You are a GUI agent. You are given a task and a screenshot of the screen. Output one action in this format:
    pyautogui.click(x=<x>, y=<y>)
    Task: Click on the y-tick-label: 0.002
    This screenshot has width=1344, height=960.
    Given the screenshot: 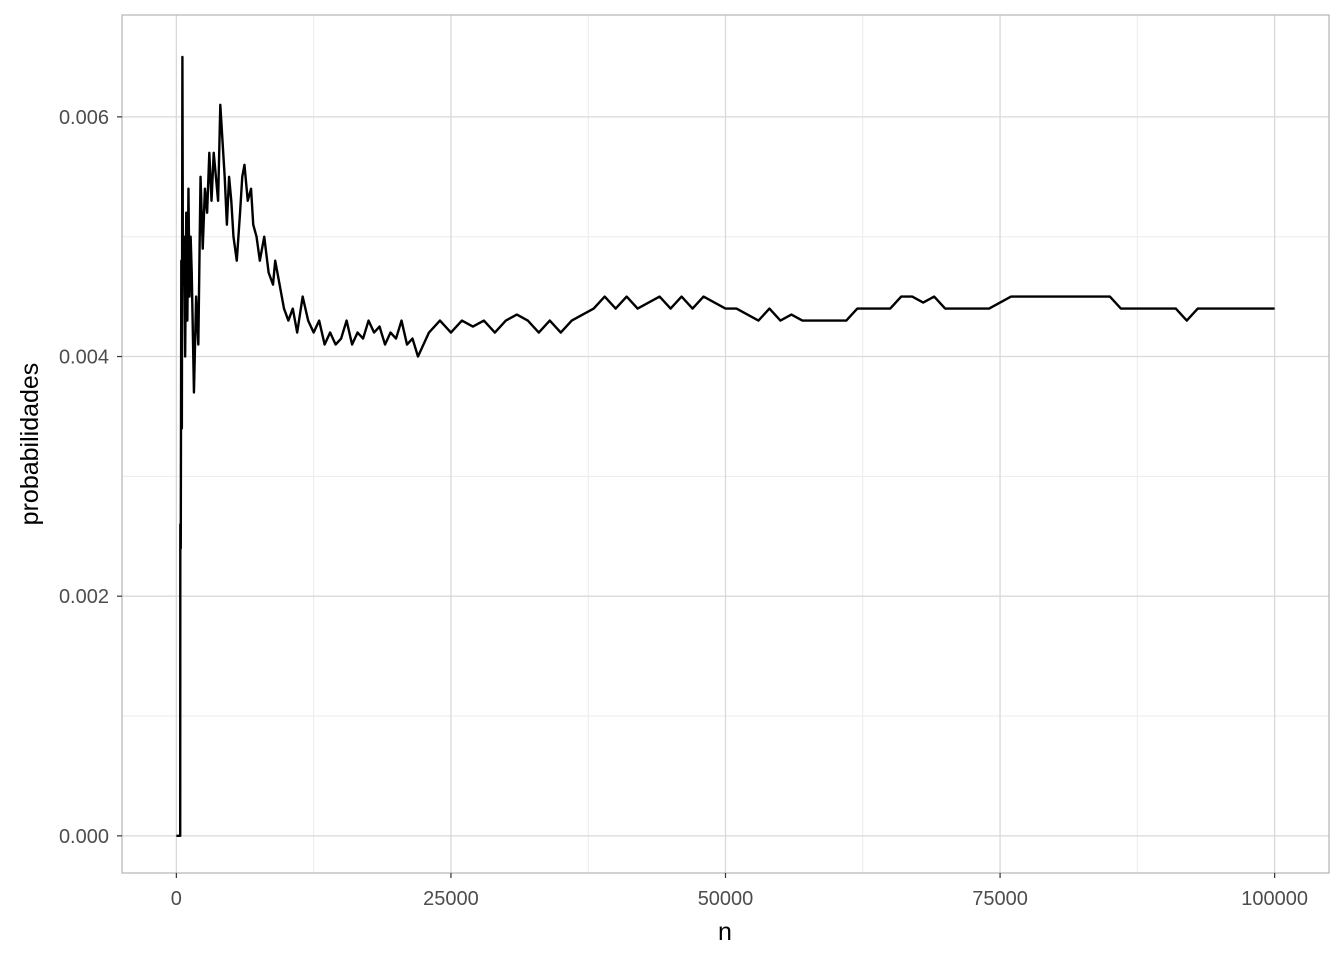 What is the action you would take?
    pyautogui.click(x=84, y=597)
    